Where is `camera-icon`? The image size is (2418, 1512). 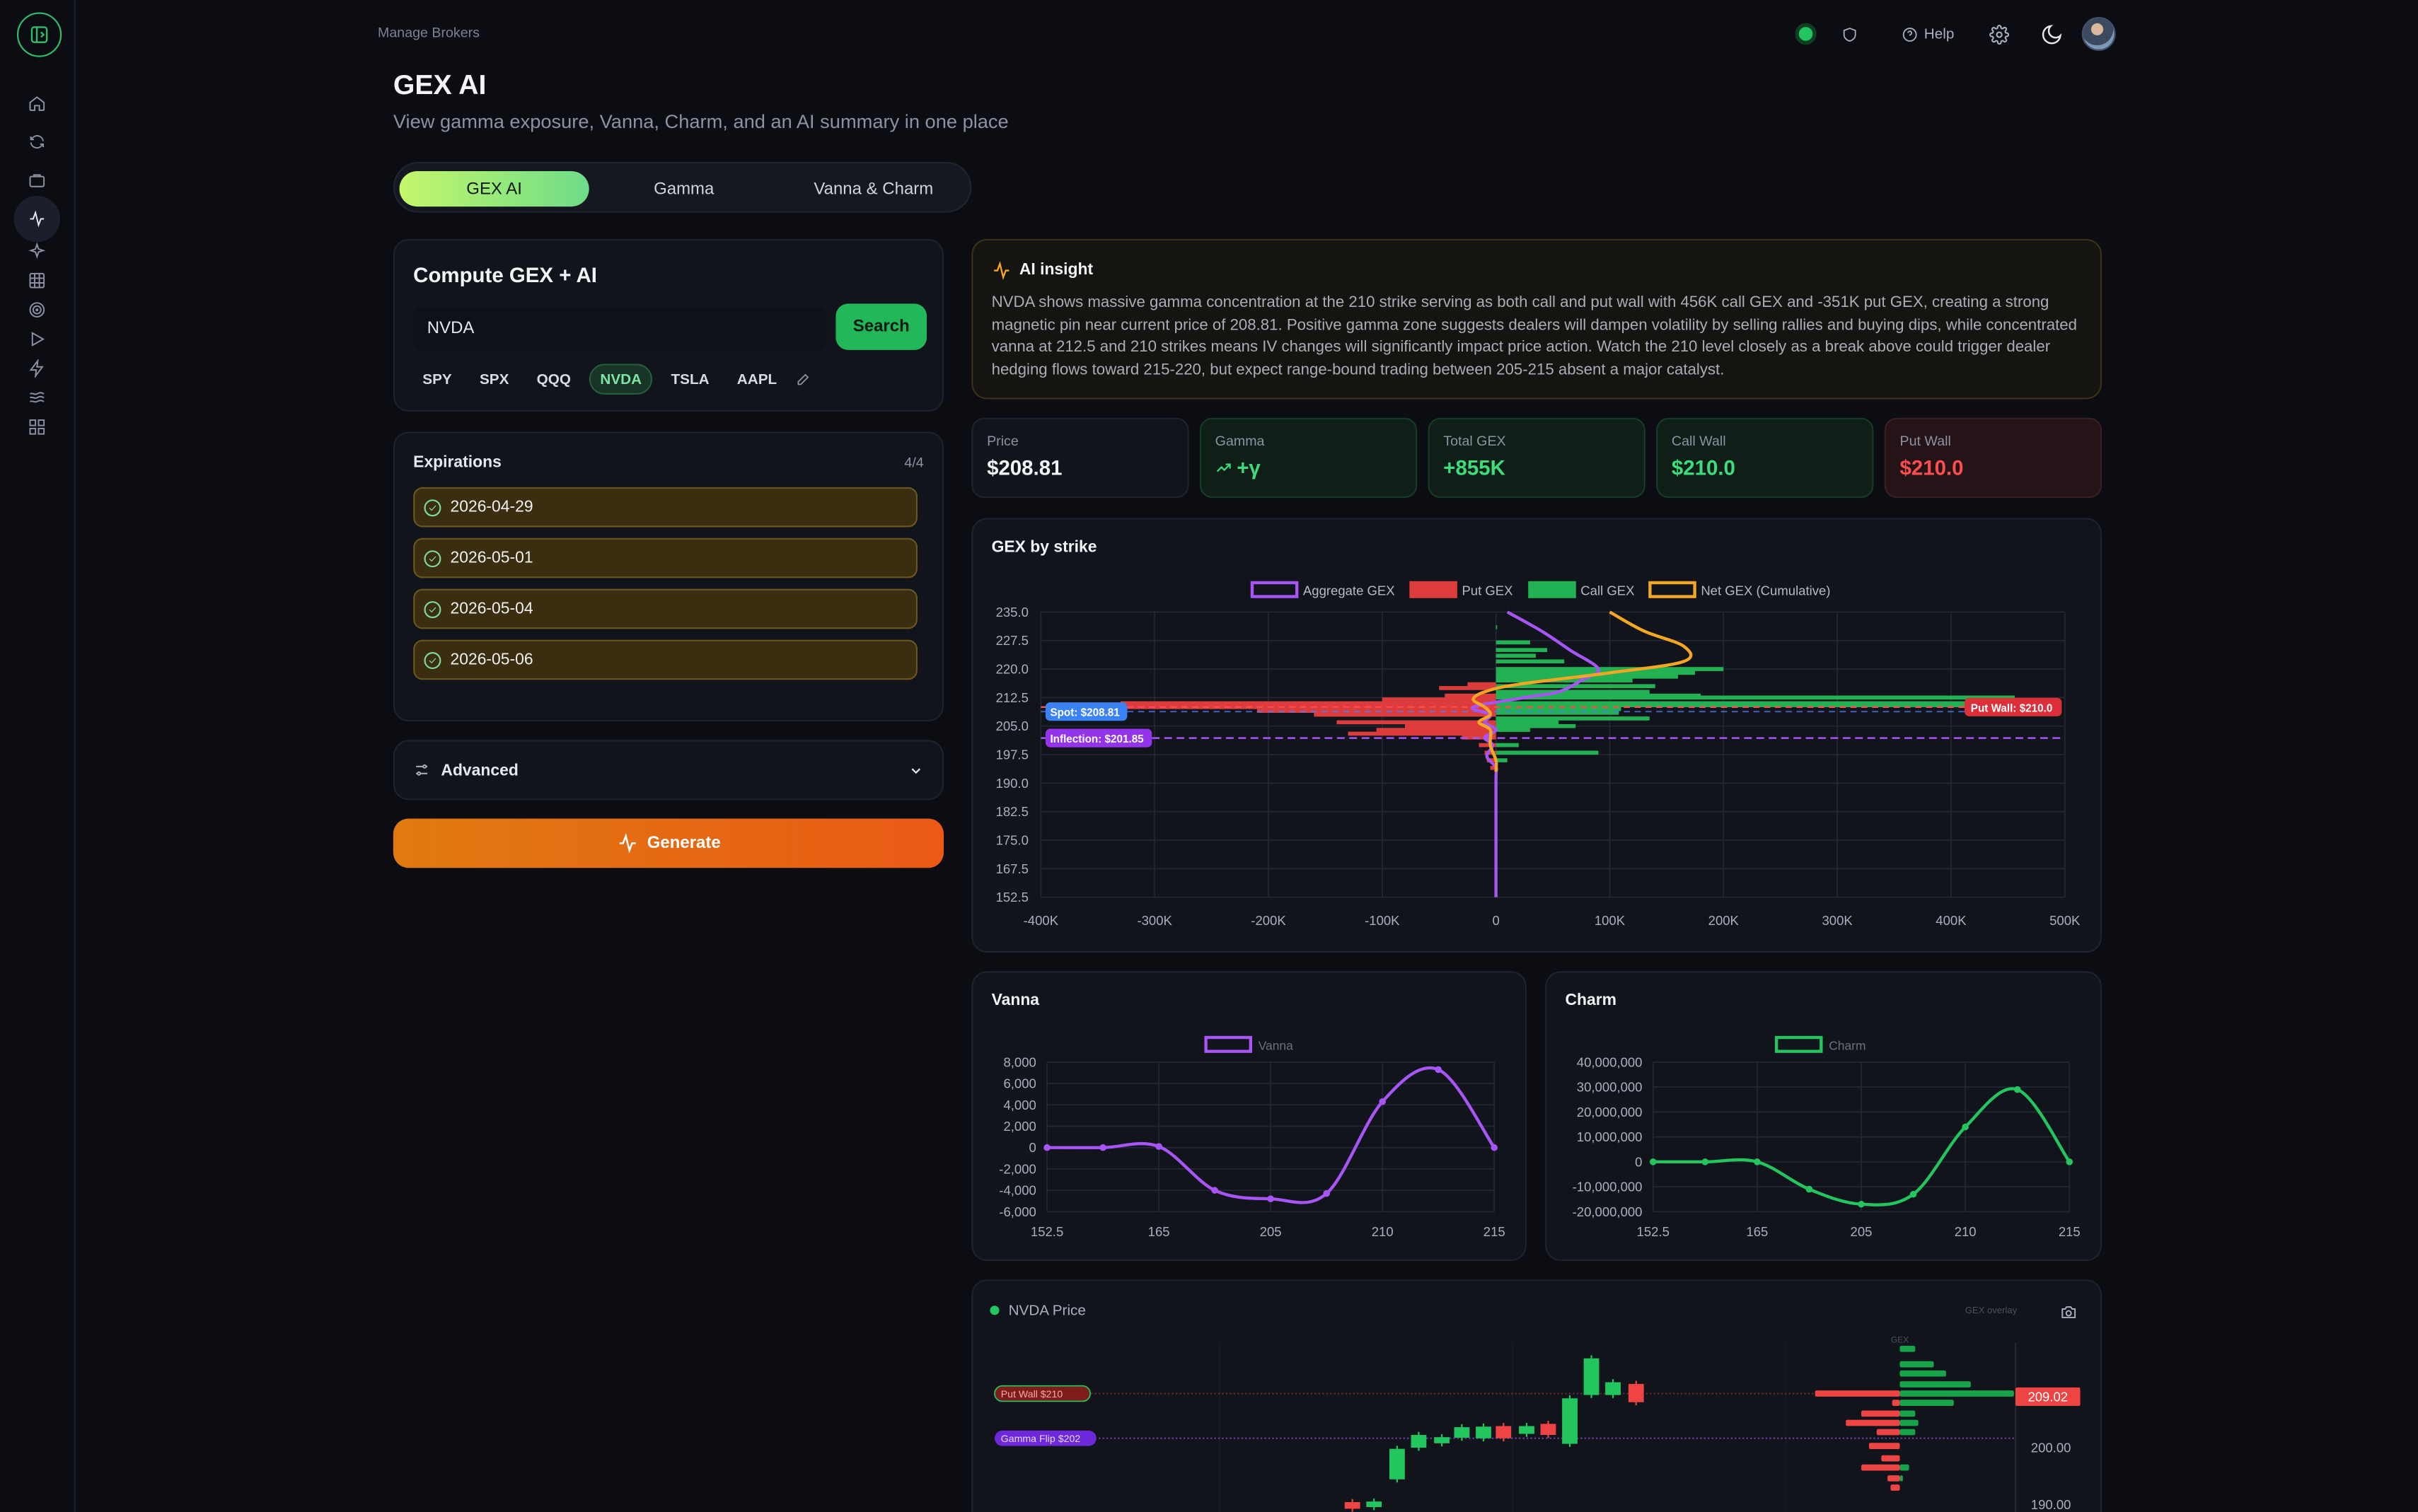 camera-icon is located at coordinates (2068, 1312).